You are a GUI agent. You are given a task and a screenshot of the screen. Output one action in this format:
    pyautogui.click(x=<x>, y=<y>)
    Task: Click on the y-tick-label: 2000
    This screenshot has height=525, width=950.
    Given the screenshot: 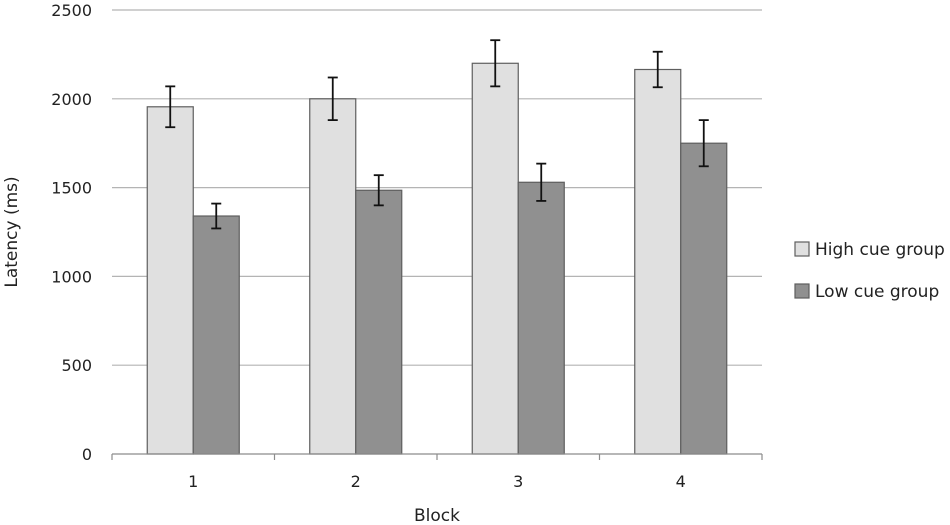 What is the action you would take?
    pyautogui.click(x=71, y=99)
    